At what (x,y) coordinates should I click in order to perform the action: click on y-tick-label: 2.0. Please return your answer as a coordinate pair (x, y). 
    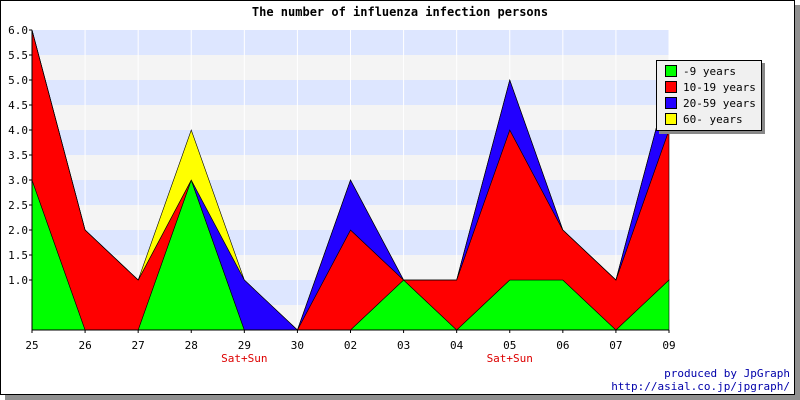
    Looking at the image, I should click on (18, 230).